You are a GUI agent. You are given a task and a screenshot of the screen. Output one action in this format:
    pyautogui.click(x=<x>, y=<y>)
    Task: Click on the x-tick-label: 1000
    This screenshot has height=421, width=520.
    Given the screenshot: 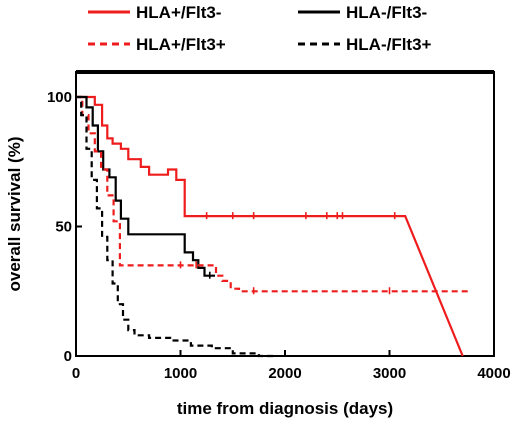 What is the action you would take?
    pyautogui.click(x=180, y=373)
    